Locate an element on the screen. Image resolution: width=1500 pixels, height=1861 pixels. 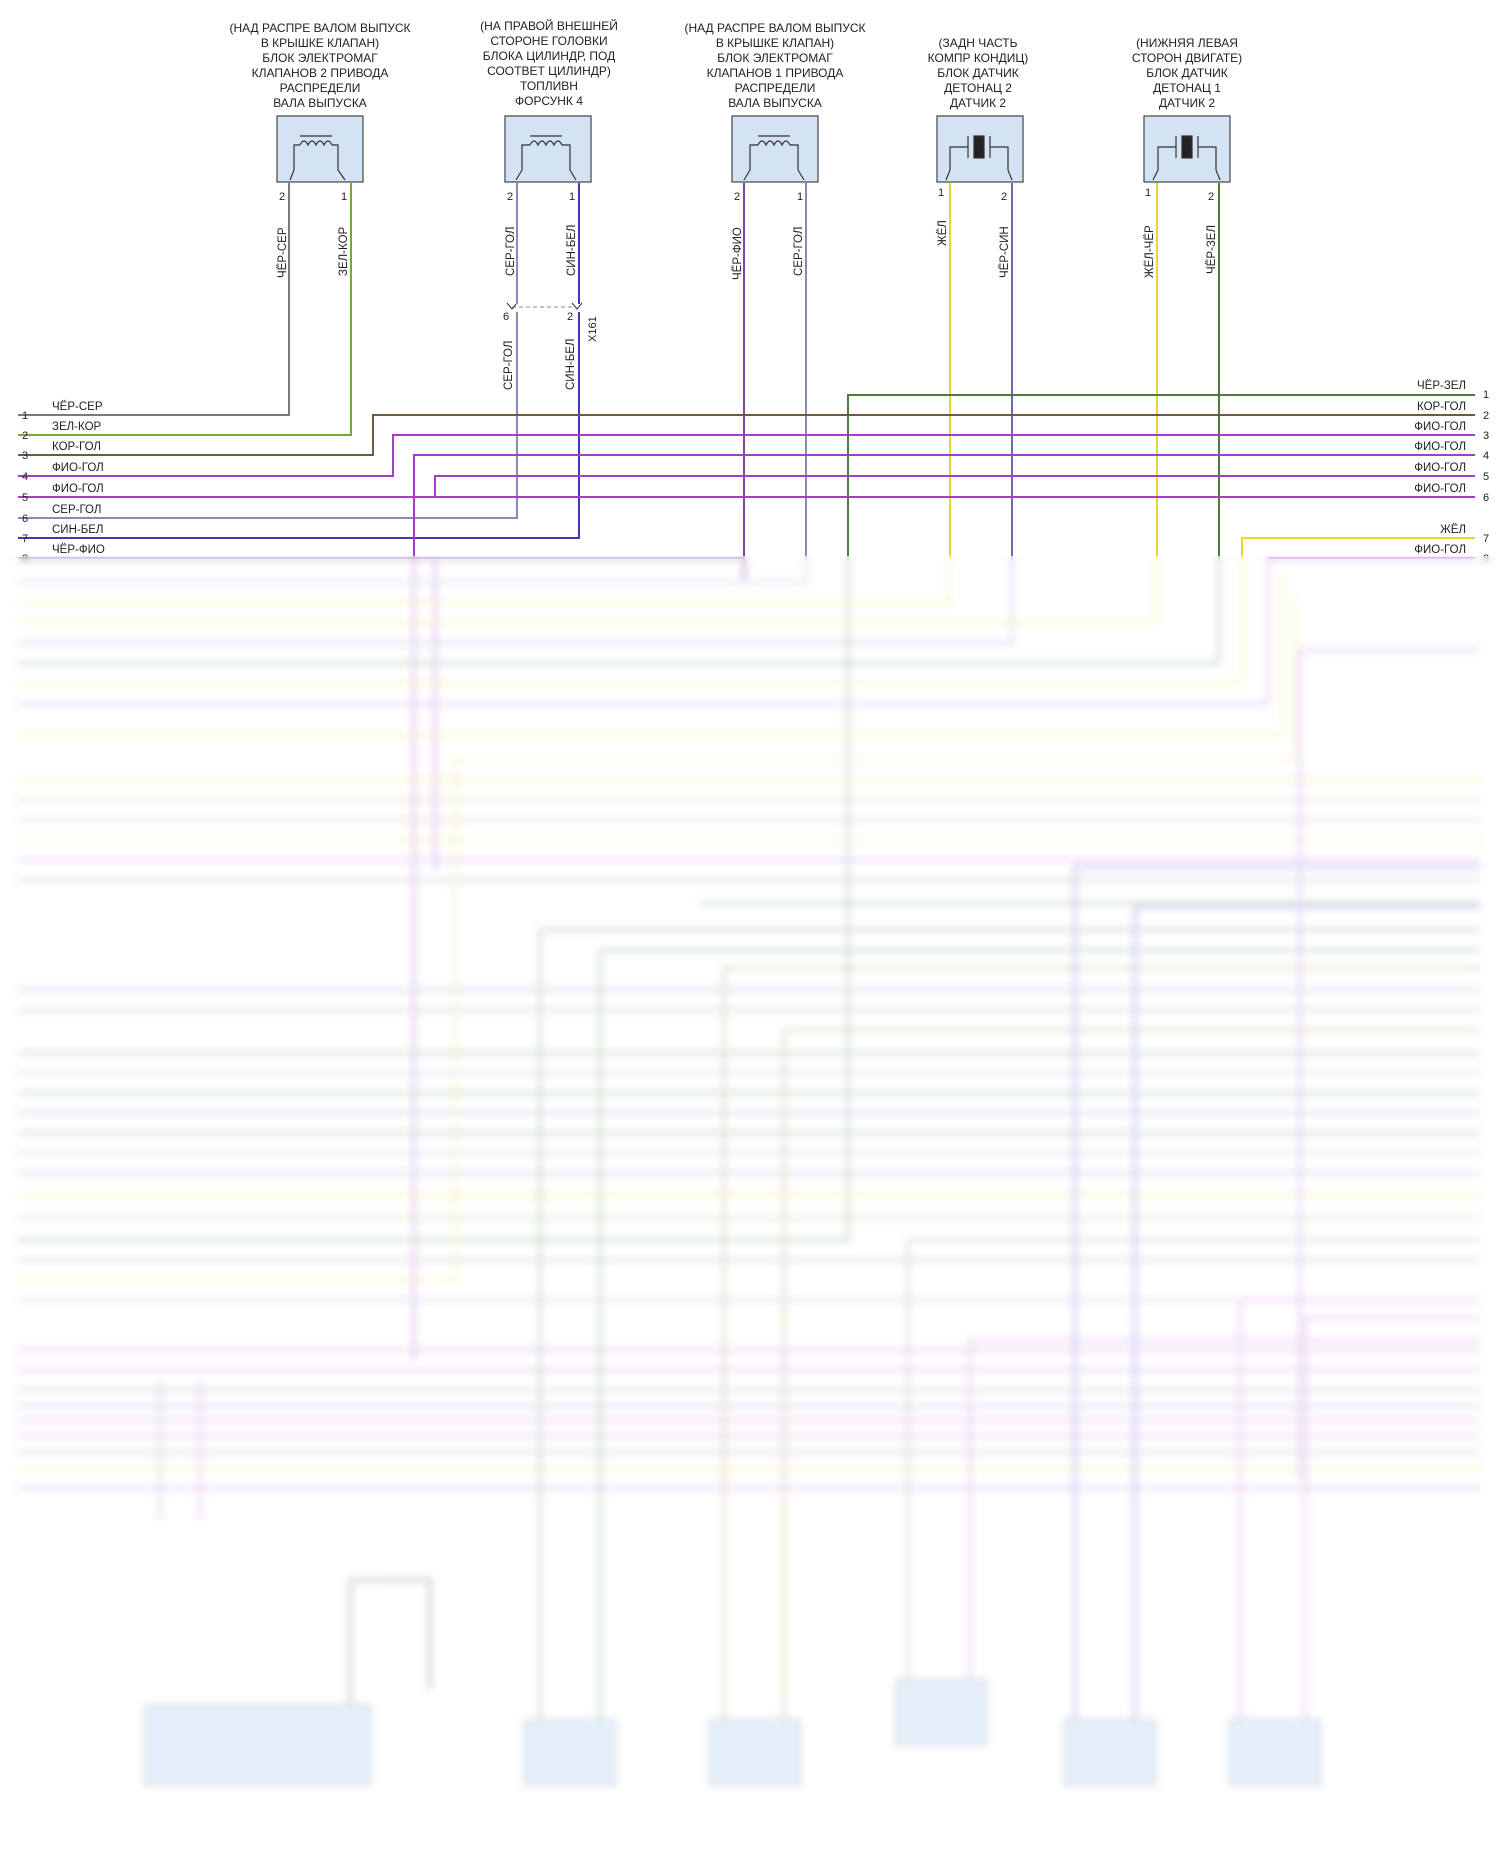
component-c2-line-3: СООТВЕТ ЦИЛИНДР) is located at coordinates (549, 71).